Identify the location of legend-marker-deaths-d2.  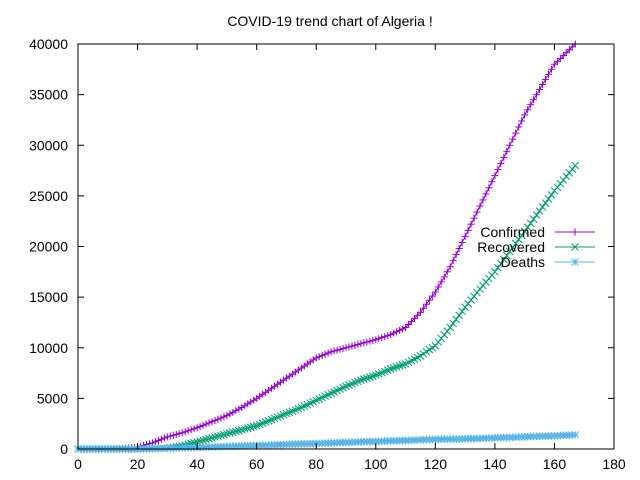
(575, 262).